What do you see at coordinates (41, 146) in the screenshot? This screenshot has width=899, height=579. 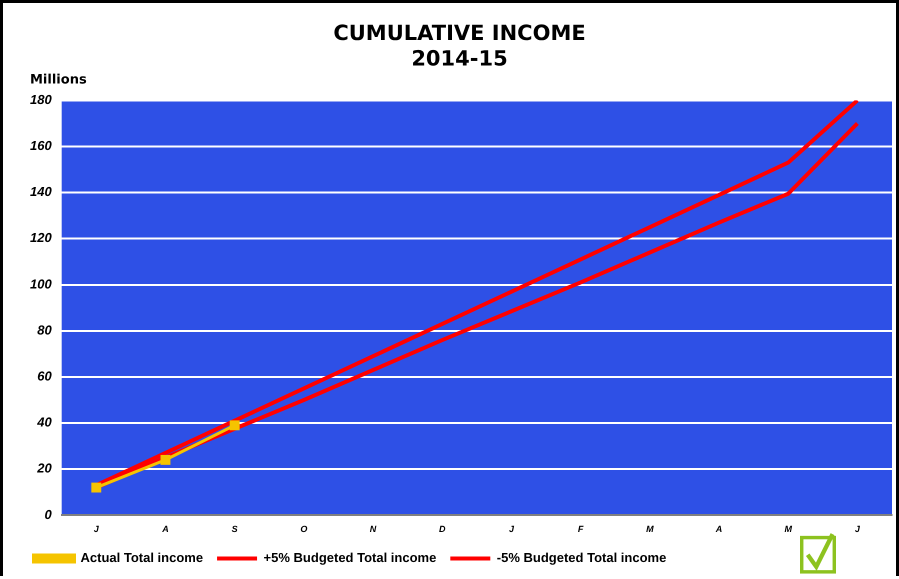 I see `y-tick-label: 160` at bounding box center [41, 146].